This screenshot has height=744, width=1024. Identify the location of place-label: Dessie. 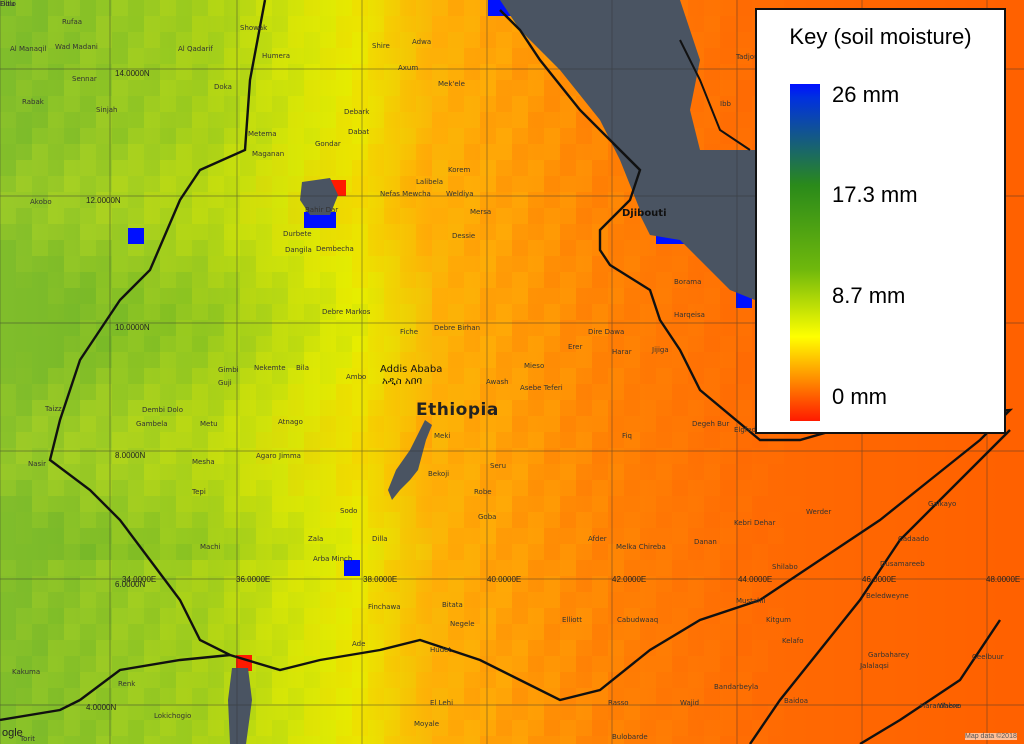
(464, 236).